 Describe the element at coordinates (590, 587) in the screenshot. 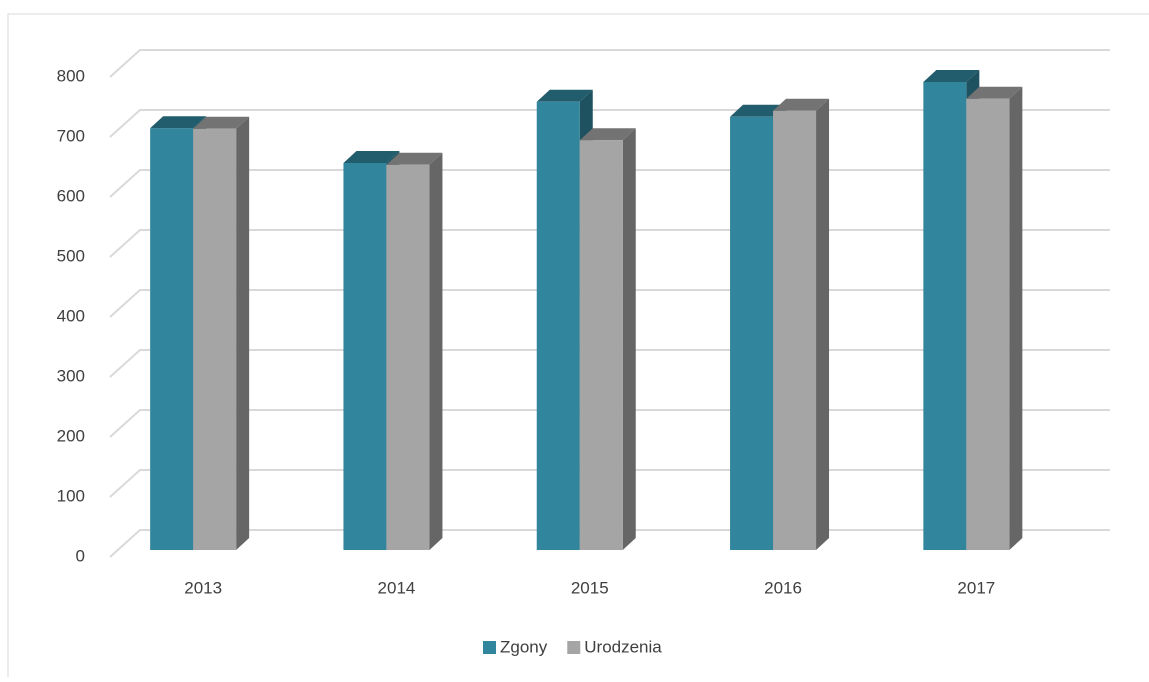

I see `x-tick-label: 2015` at that location.